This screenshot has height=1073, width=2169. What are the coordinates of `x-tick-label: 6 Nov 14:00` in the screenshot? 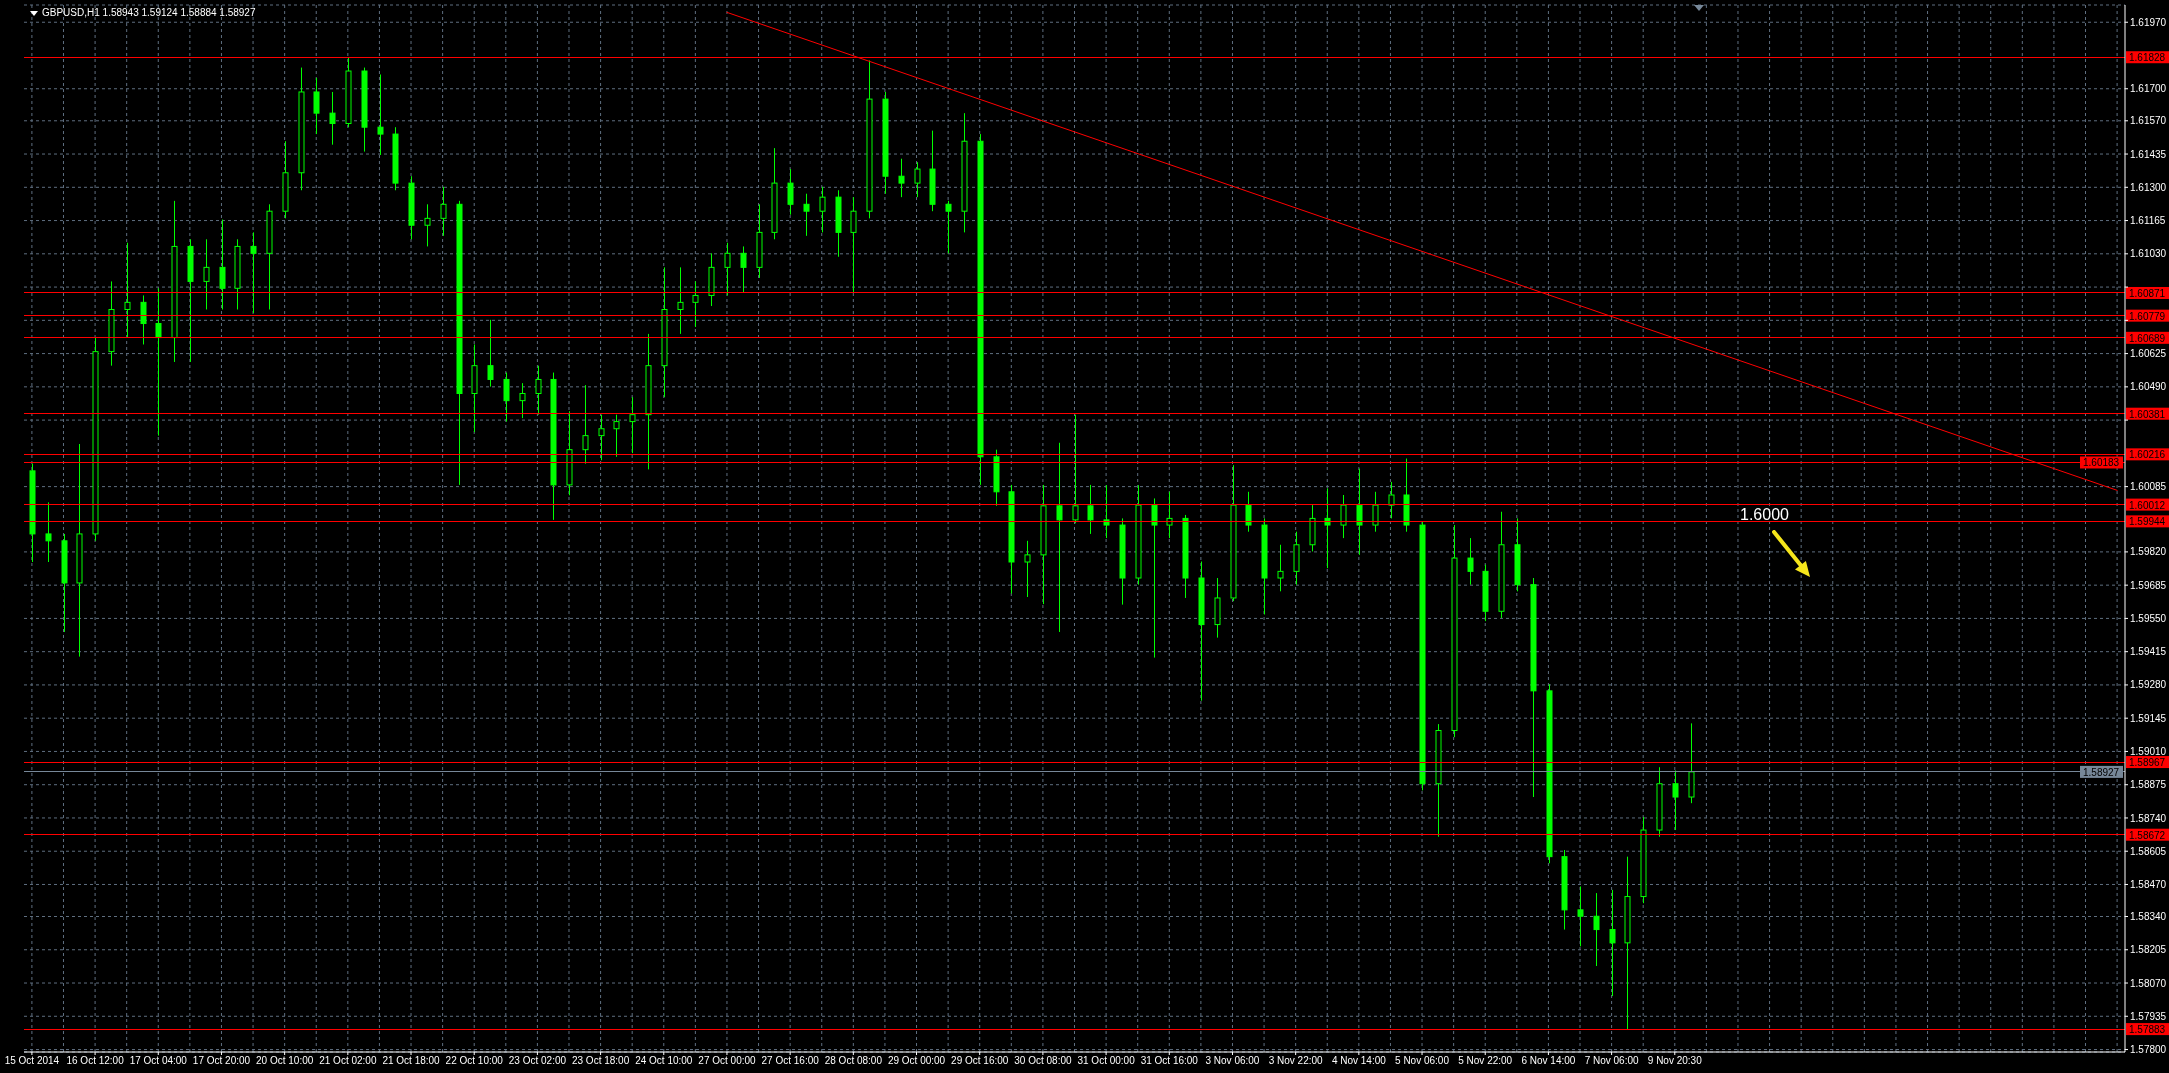 It's located at (1548, 1061).